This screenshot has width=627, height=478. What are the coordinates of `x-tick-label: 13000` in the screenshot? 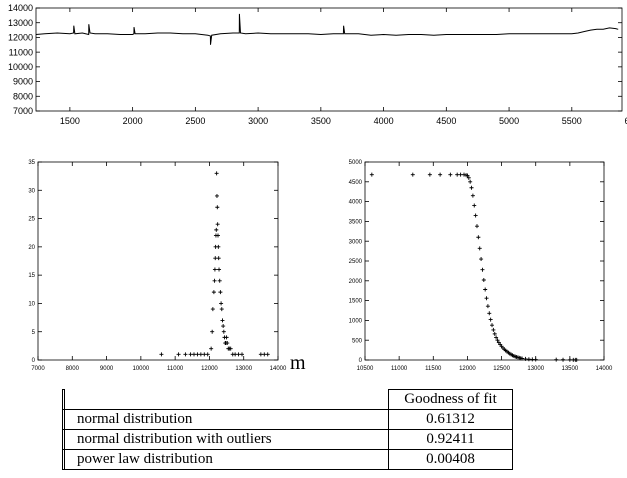 It's located at (535, 369).